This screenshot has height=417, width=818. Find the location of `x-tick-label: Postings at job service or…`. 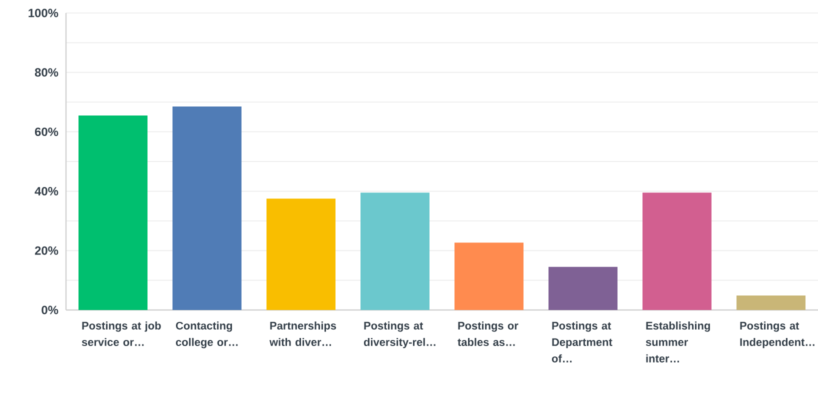

x-tick-label: Postings at job service or… is located at coordinates (121, 334).